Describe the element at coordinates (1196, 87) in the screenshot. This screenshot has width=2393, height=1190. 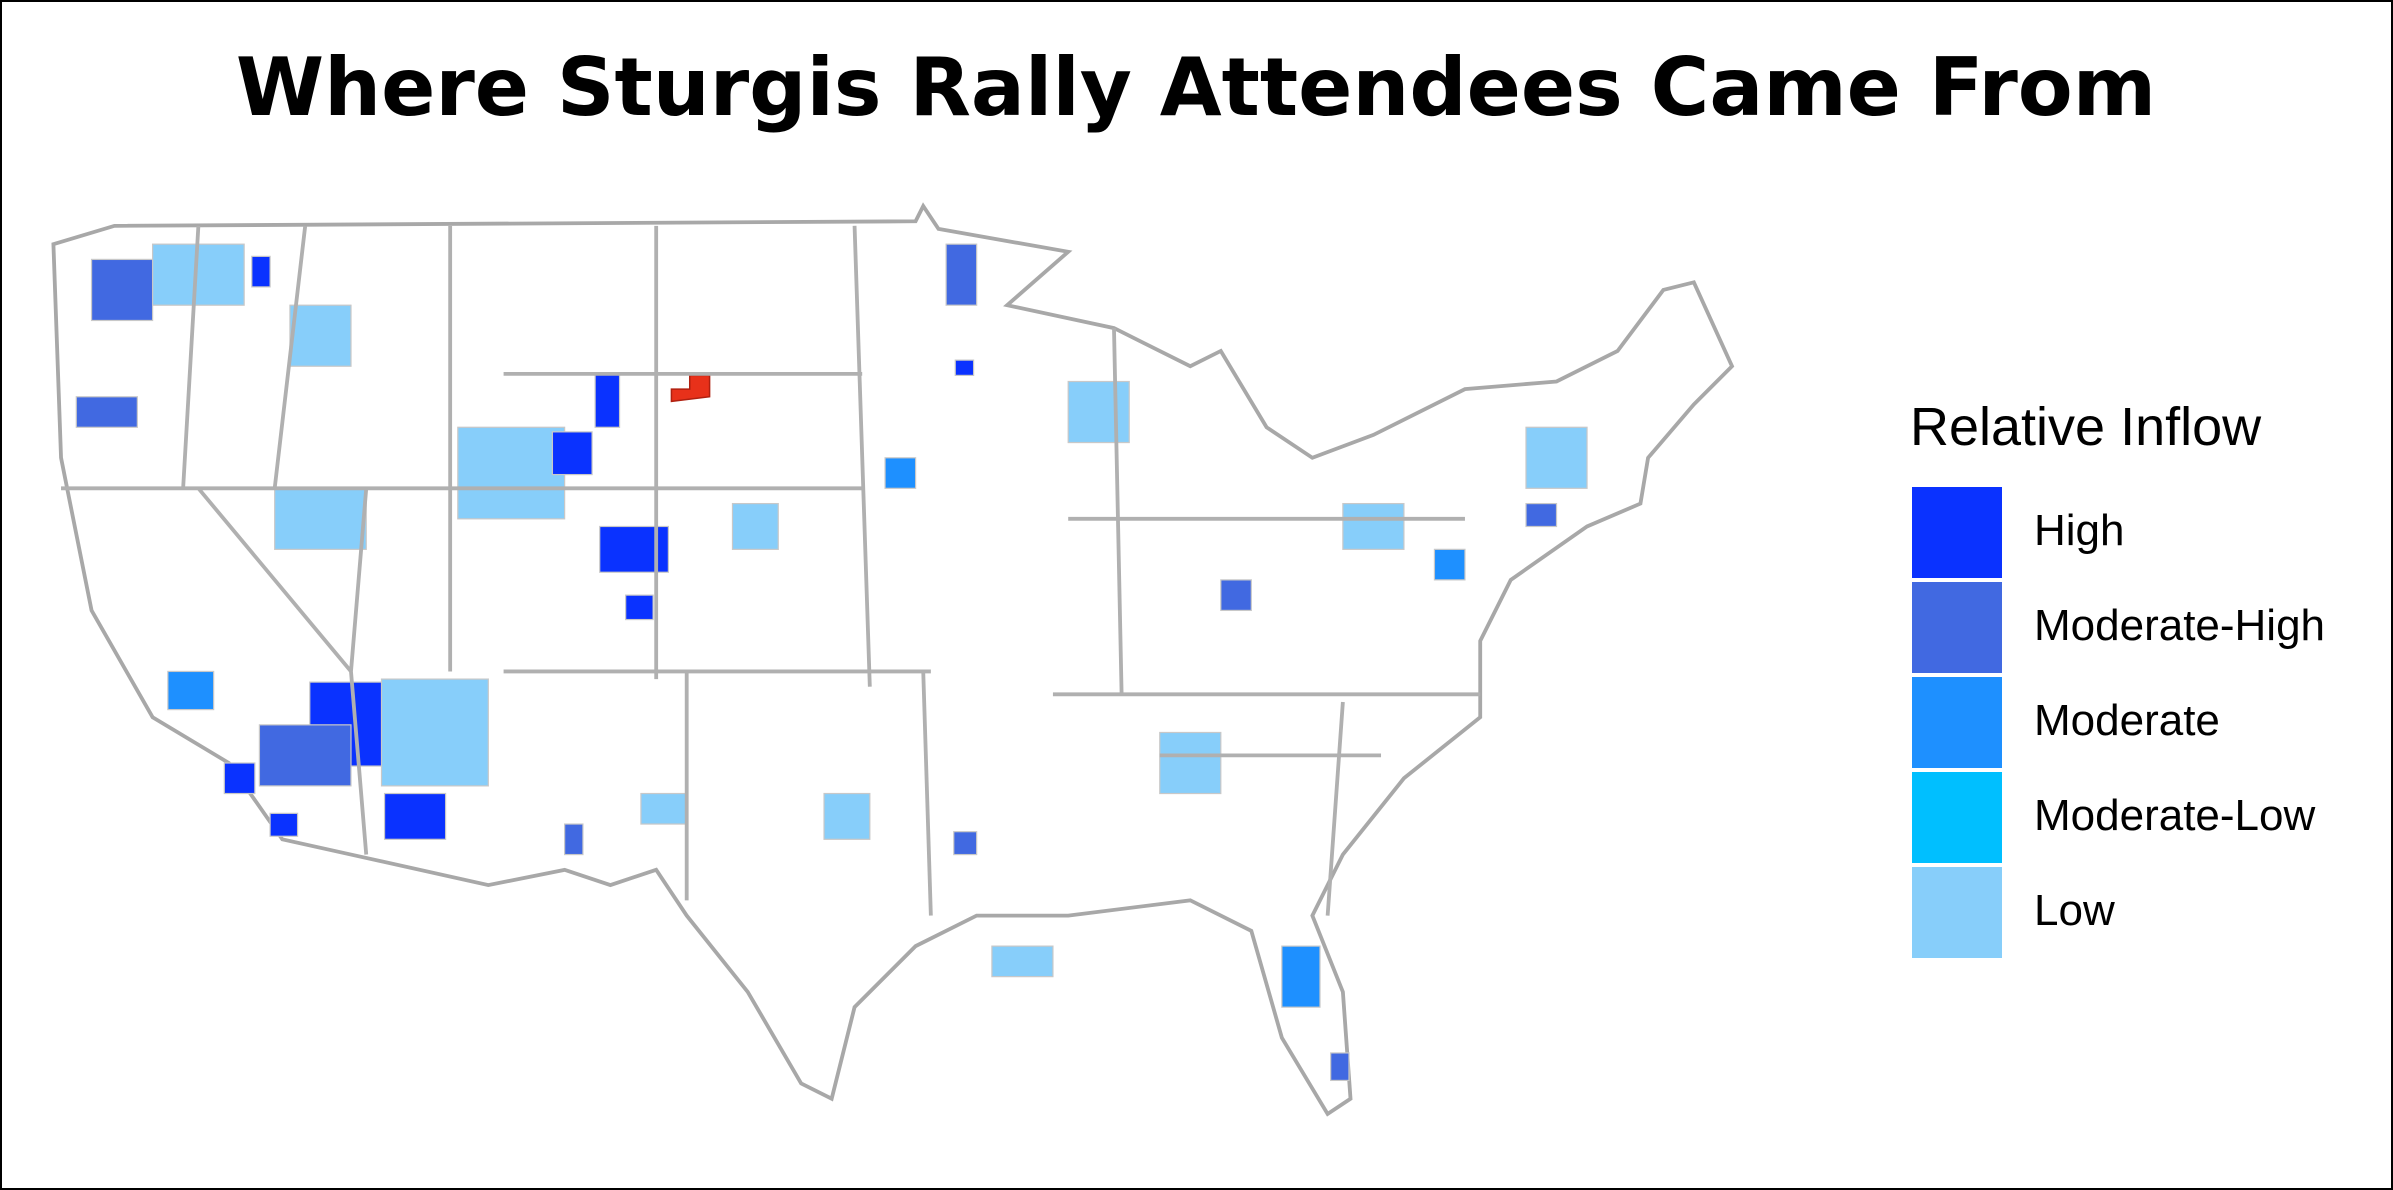
I see `map-title: Where Sturgis Rally Attendees Came From` at that location.